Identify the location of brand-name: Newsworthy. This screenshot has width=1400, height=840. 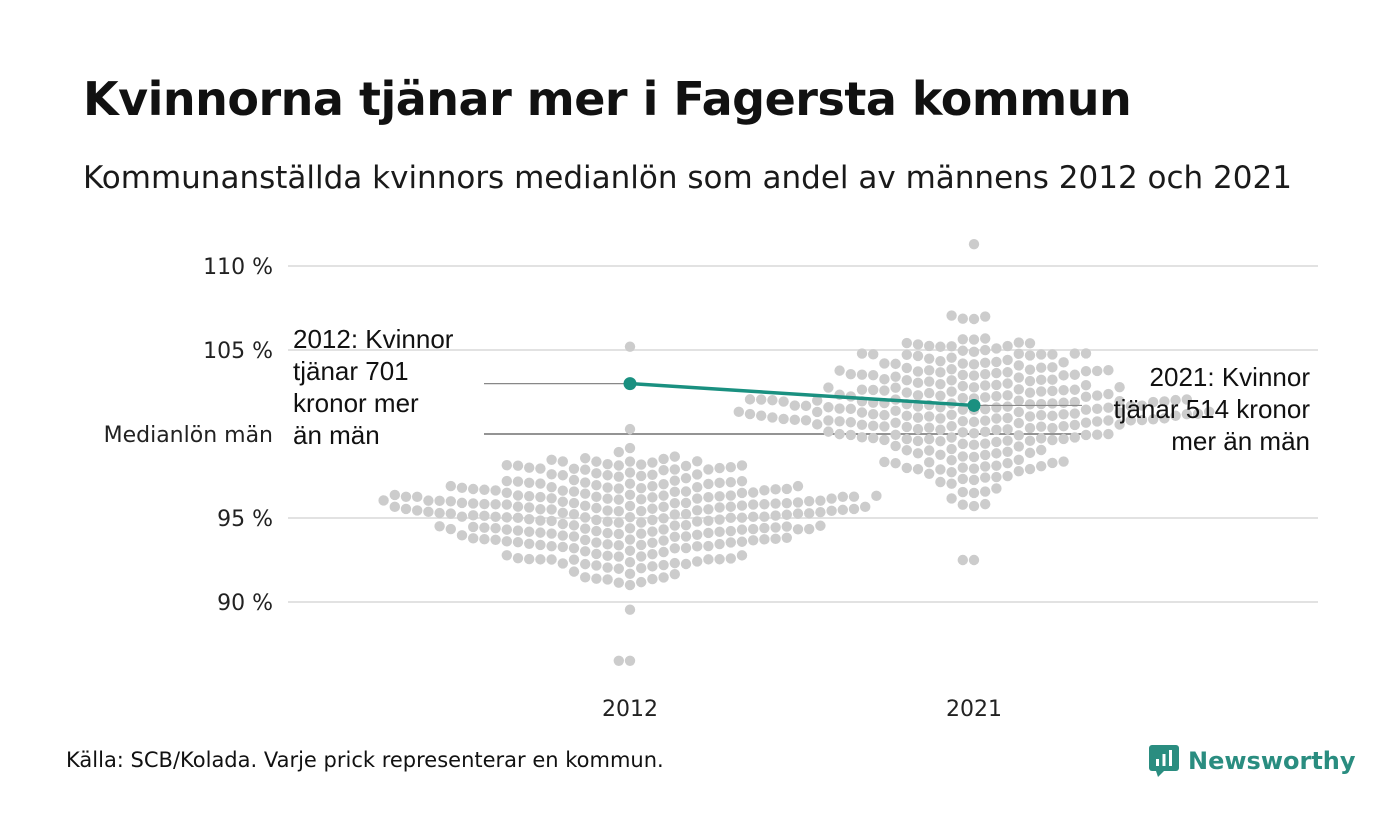
(1272, 761).